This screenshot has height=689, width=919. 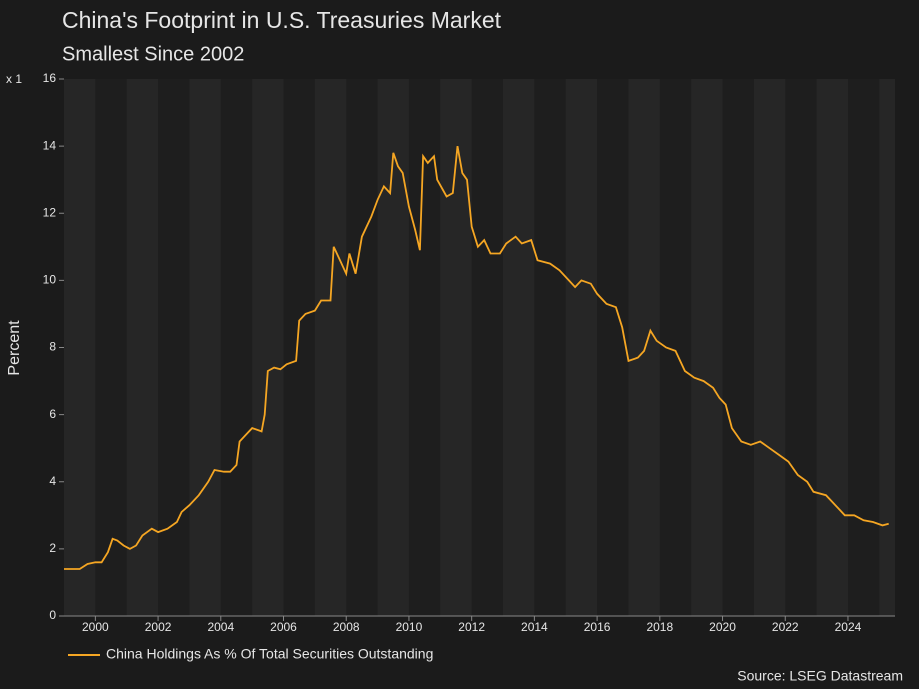 I want to click on y-tick-label: 8, so click(x=52, y=347).